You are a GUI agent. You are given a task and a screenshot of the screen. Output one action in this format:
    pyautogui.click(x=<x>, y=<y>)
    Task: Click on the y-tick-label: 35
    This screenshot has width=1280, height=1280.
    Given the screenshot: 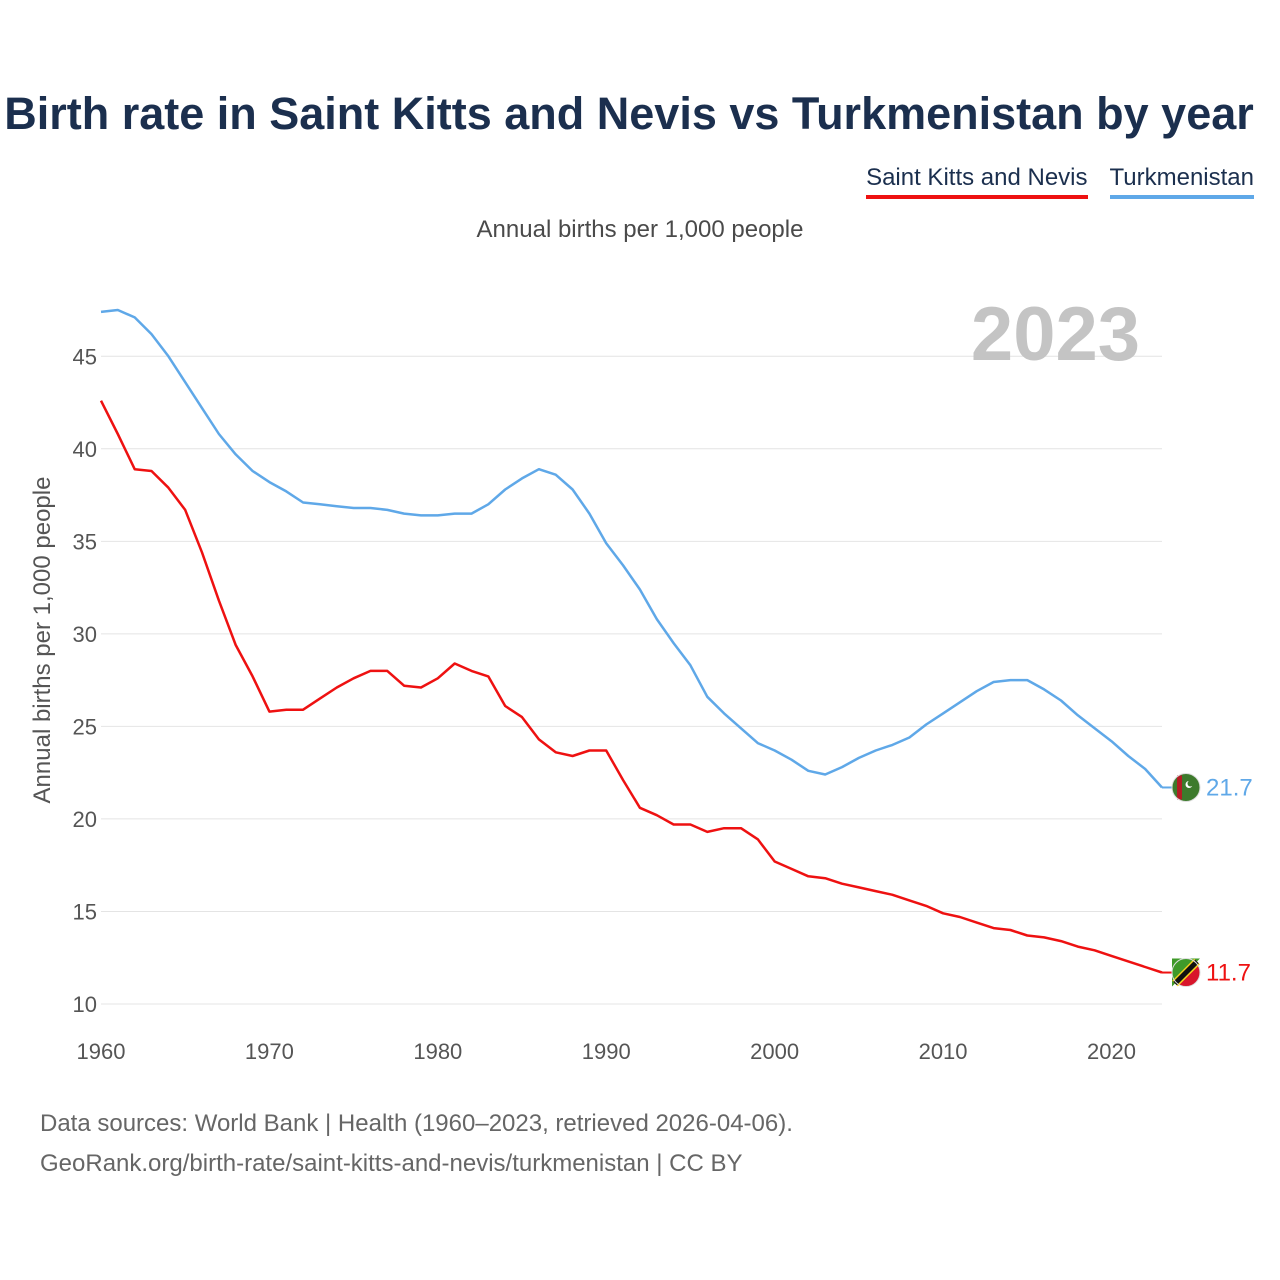 What is the action you would take?
    pyautogui.click(x=85, y=541)
    